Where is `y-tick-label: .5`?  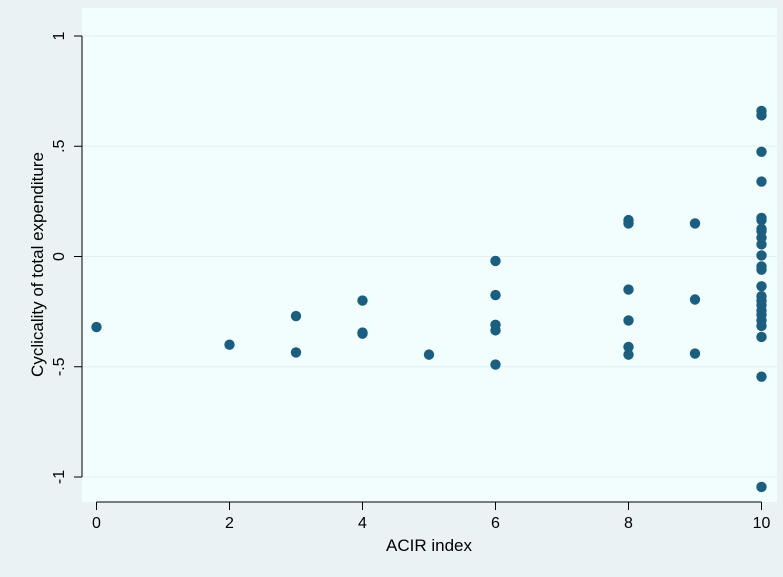 y-tick-label: .5 is located at coordinates (59, 145).